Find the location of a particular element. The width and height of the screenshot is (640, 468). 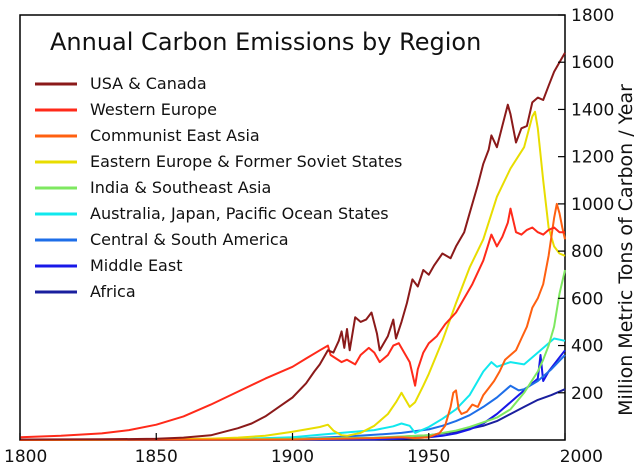

legend-label-0: USA & Canada is located at coordinates (148, 83).